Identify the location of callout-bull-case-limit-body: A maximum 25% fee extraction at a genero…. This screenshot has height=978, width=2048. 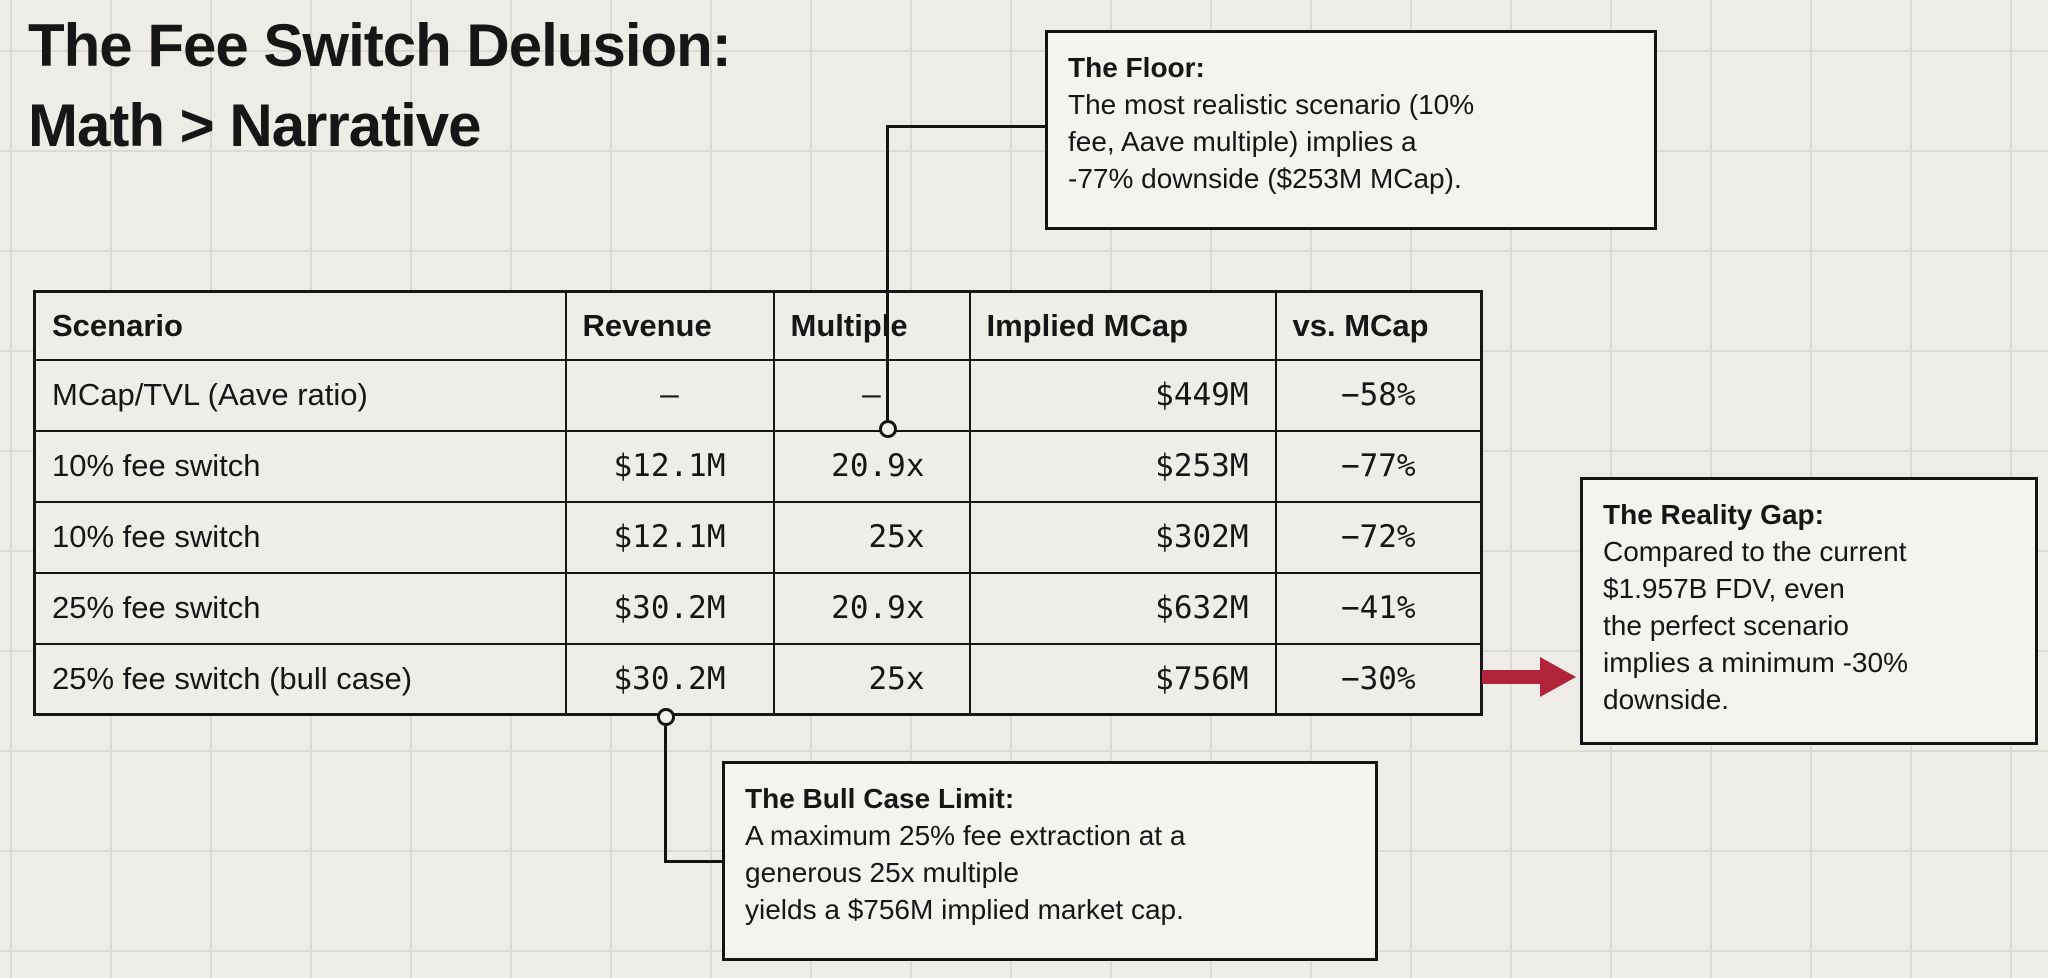
(965, 872).